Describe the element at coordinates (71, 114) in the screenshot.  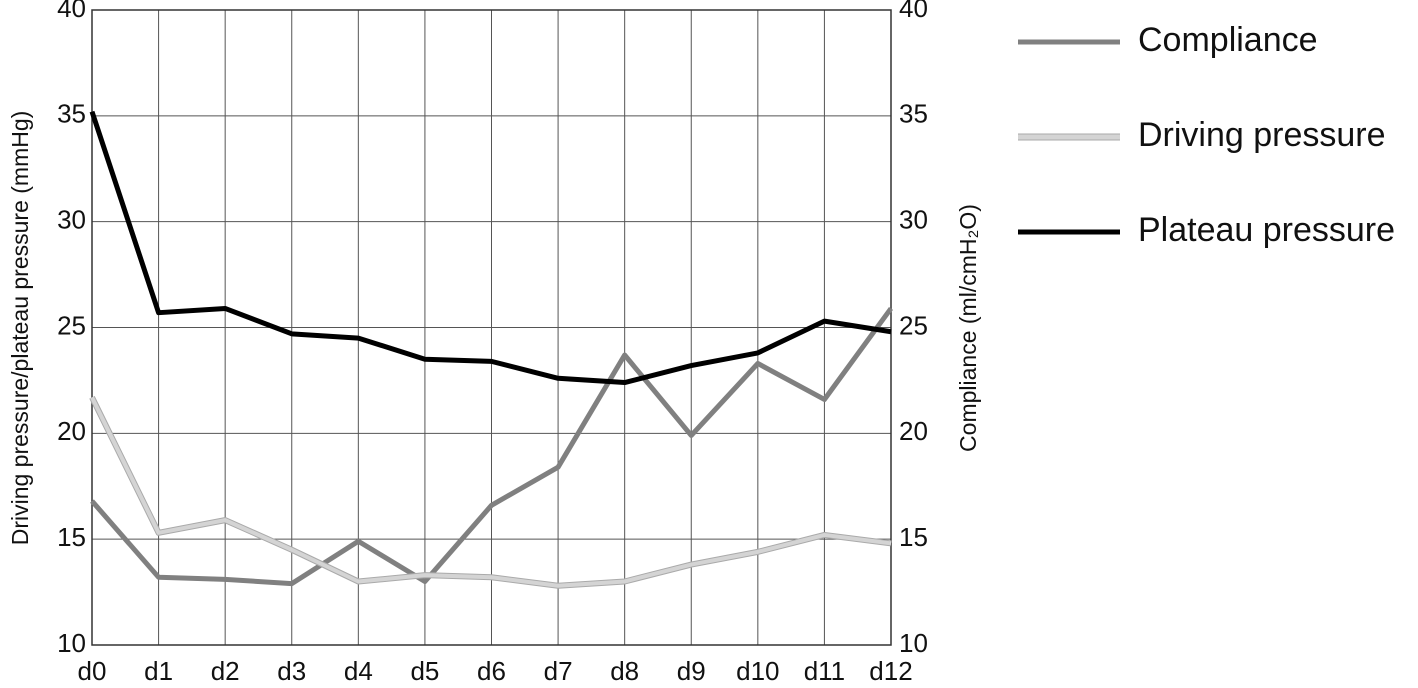
I see `y-tick-label: 35` at that location.